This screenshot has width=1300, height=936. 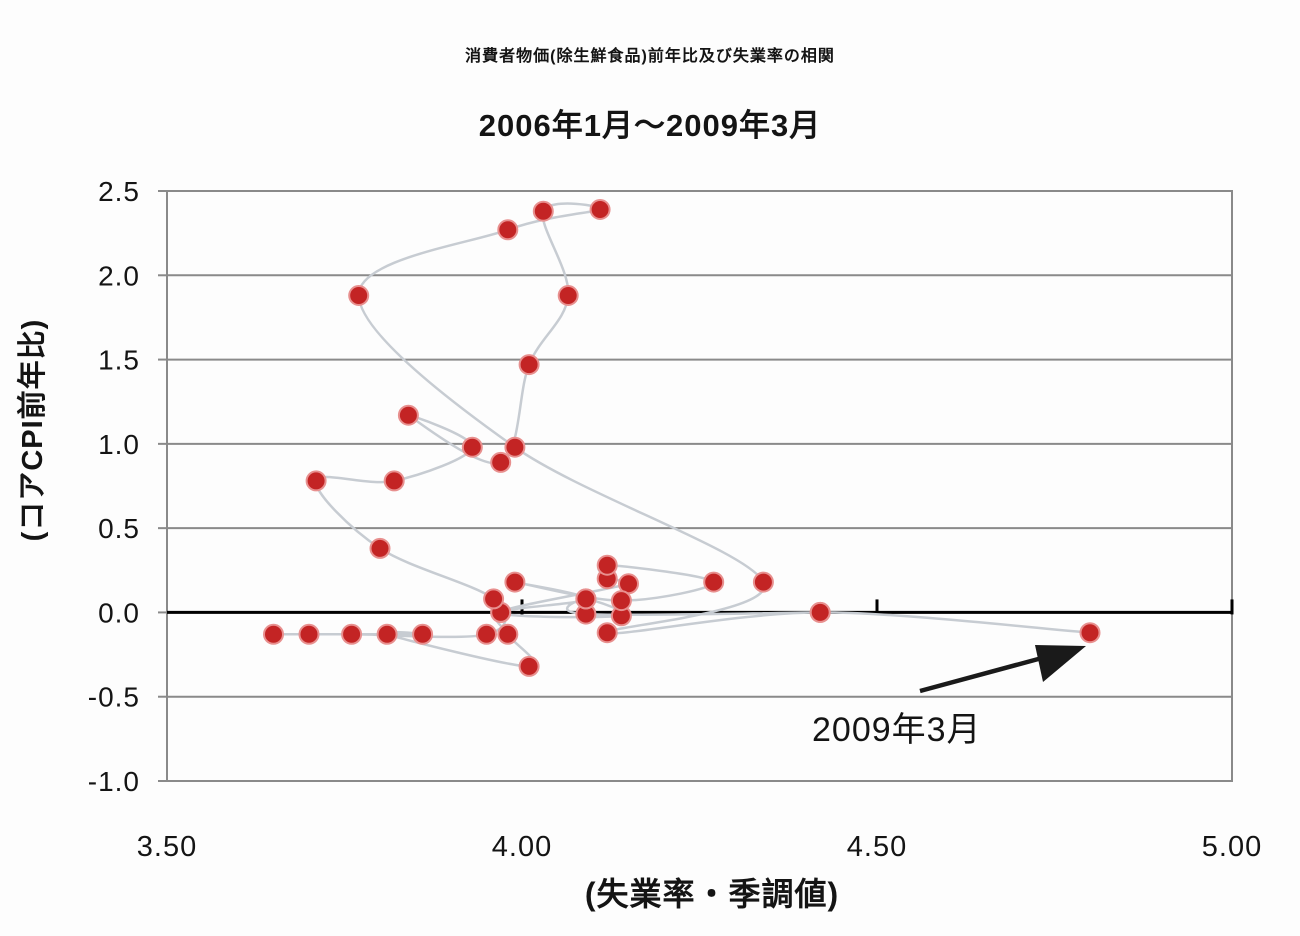 I want to click on y-tick-label: 0.0, so click(x=119, y=612).